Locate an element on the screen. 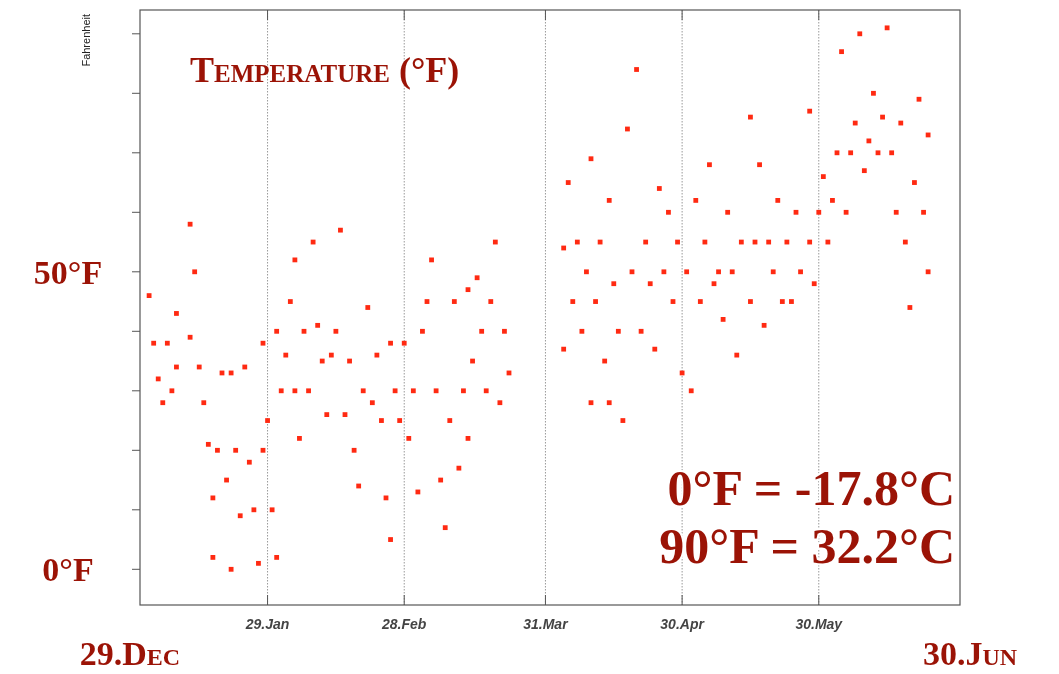  annotation: 90°F = 32.2°C is located at coordinates (807, 546).